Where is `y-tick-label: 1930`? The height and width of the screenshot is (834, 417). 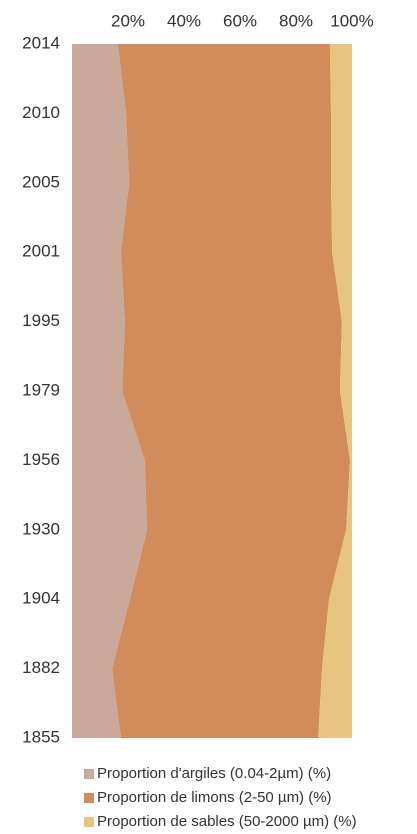 y-tick-label: 1930 is located at coordinates (41, 528).